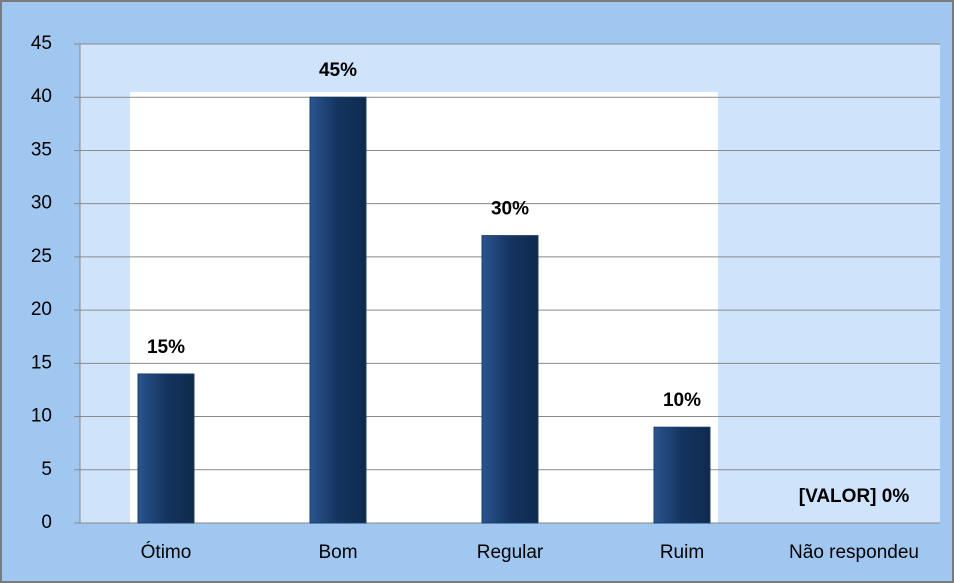 Image resolution: width=954 pixels, height=583 pixels. Describe the element at coordinates (338, 70) in the screenshot. I see `value-label: 45%` at that location.